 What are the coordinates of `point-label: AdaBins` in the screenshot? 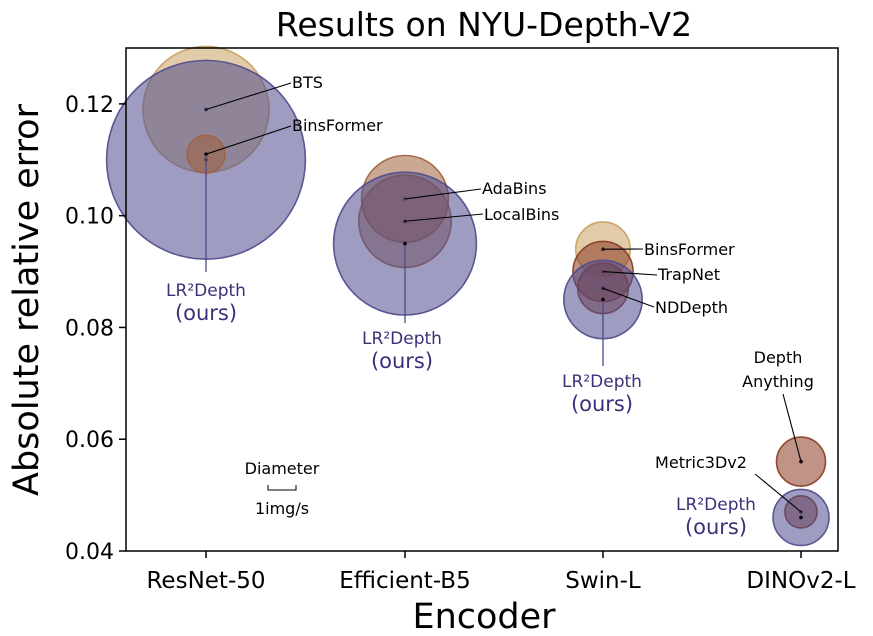 It's located at (514, 188).